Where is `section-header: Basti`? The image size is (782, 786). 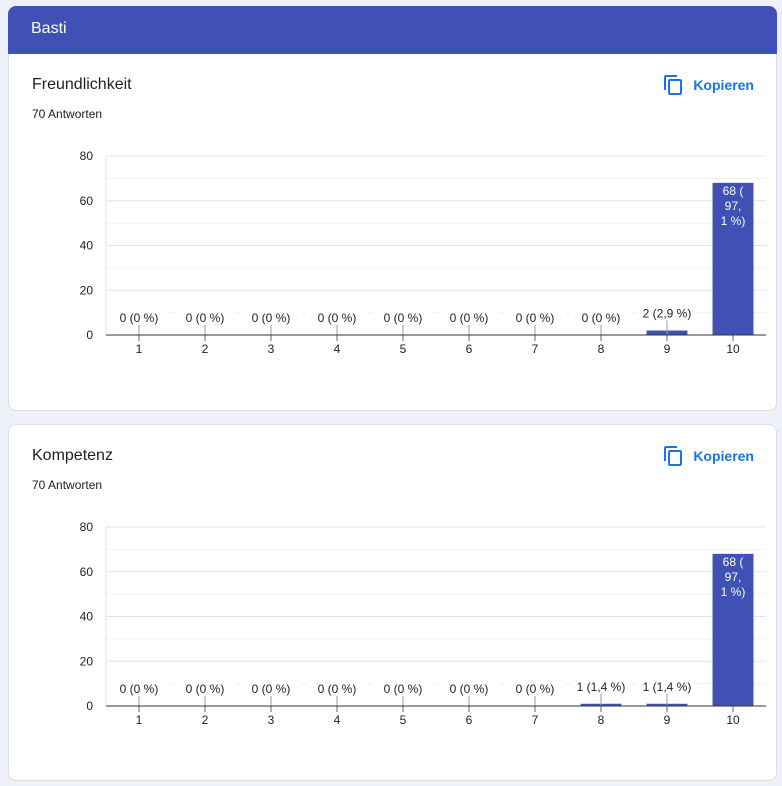 section-header: Basti is located at coordinates (392, 30).